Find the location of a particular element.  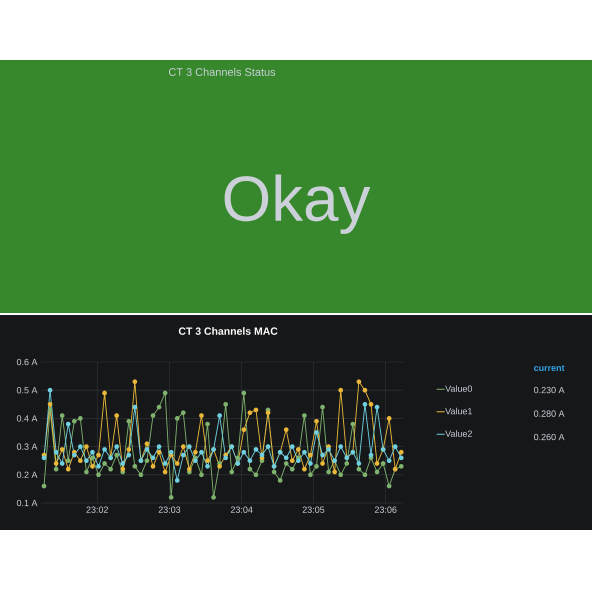

y-tick-label: 0.6 A is located at coordinates (27, 362).